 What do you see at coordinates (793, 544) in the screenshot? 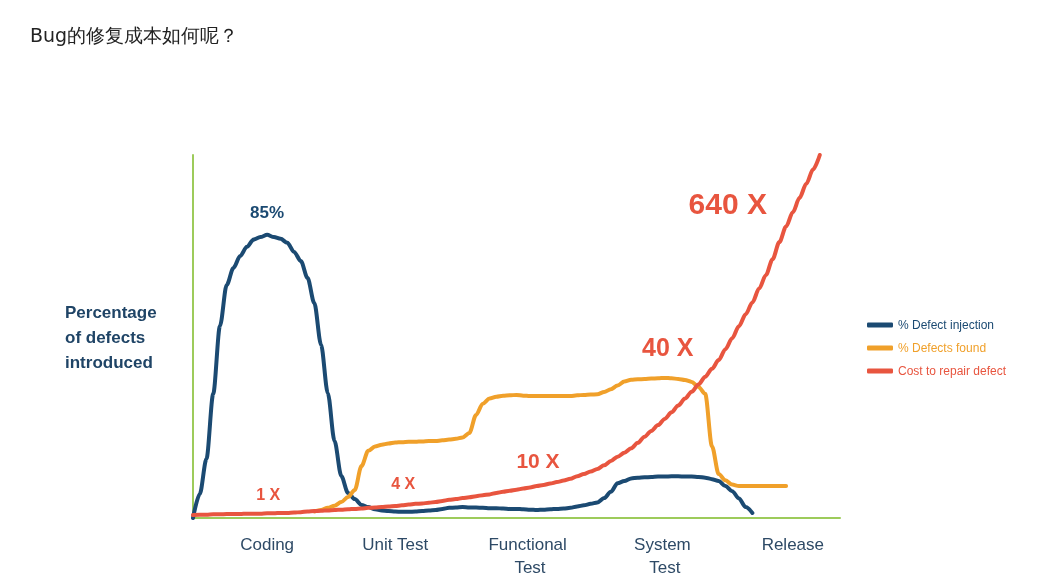
I see `x-tick-label: Release` at bounding box center [793, 544].